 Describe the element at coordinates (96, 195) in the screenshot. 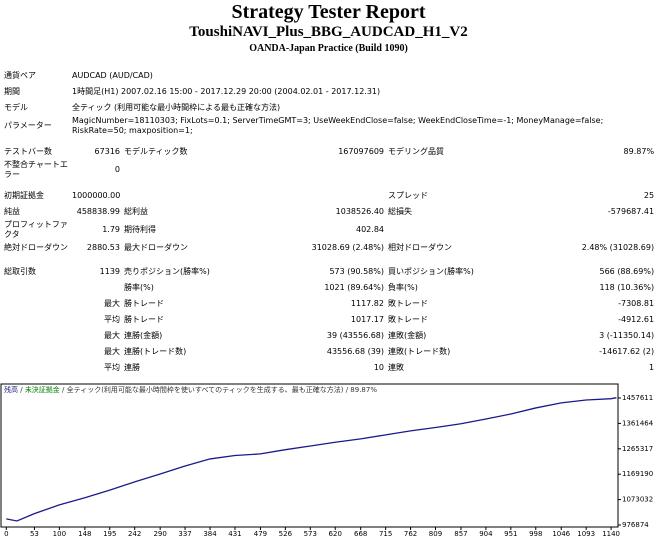

I see `field-value: 1000000.00` at that location.